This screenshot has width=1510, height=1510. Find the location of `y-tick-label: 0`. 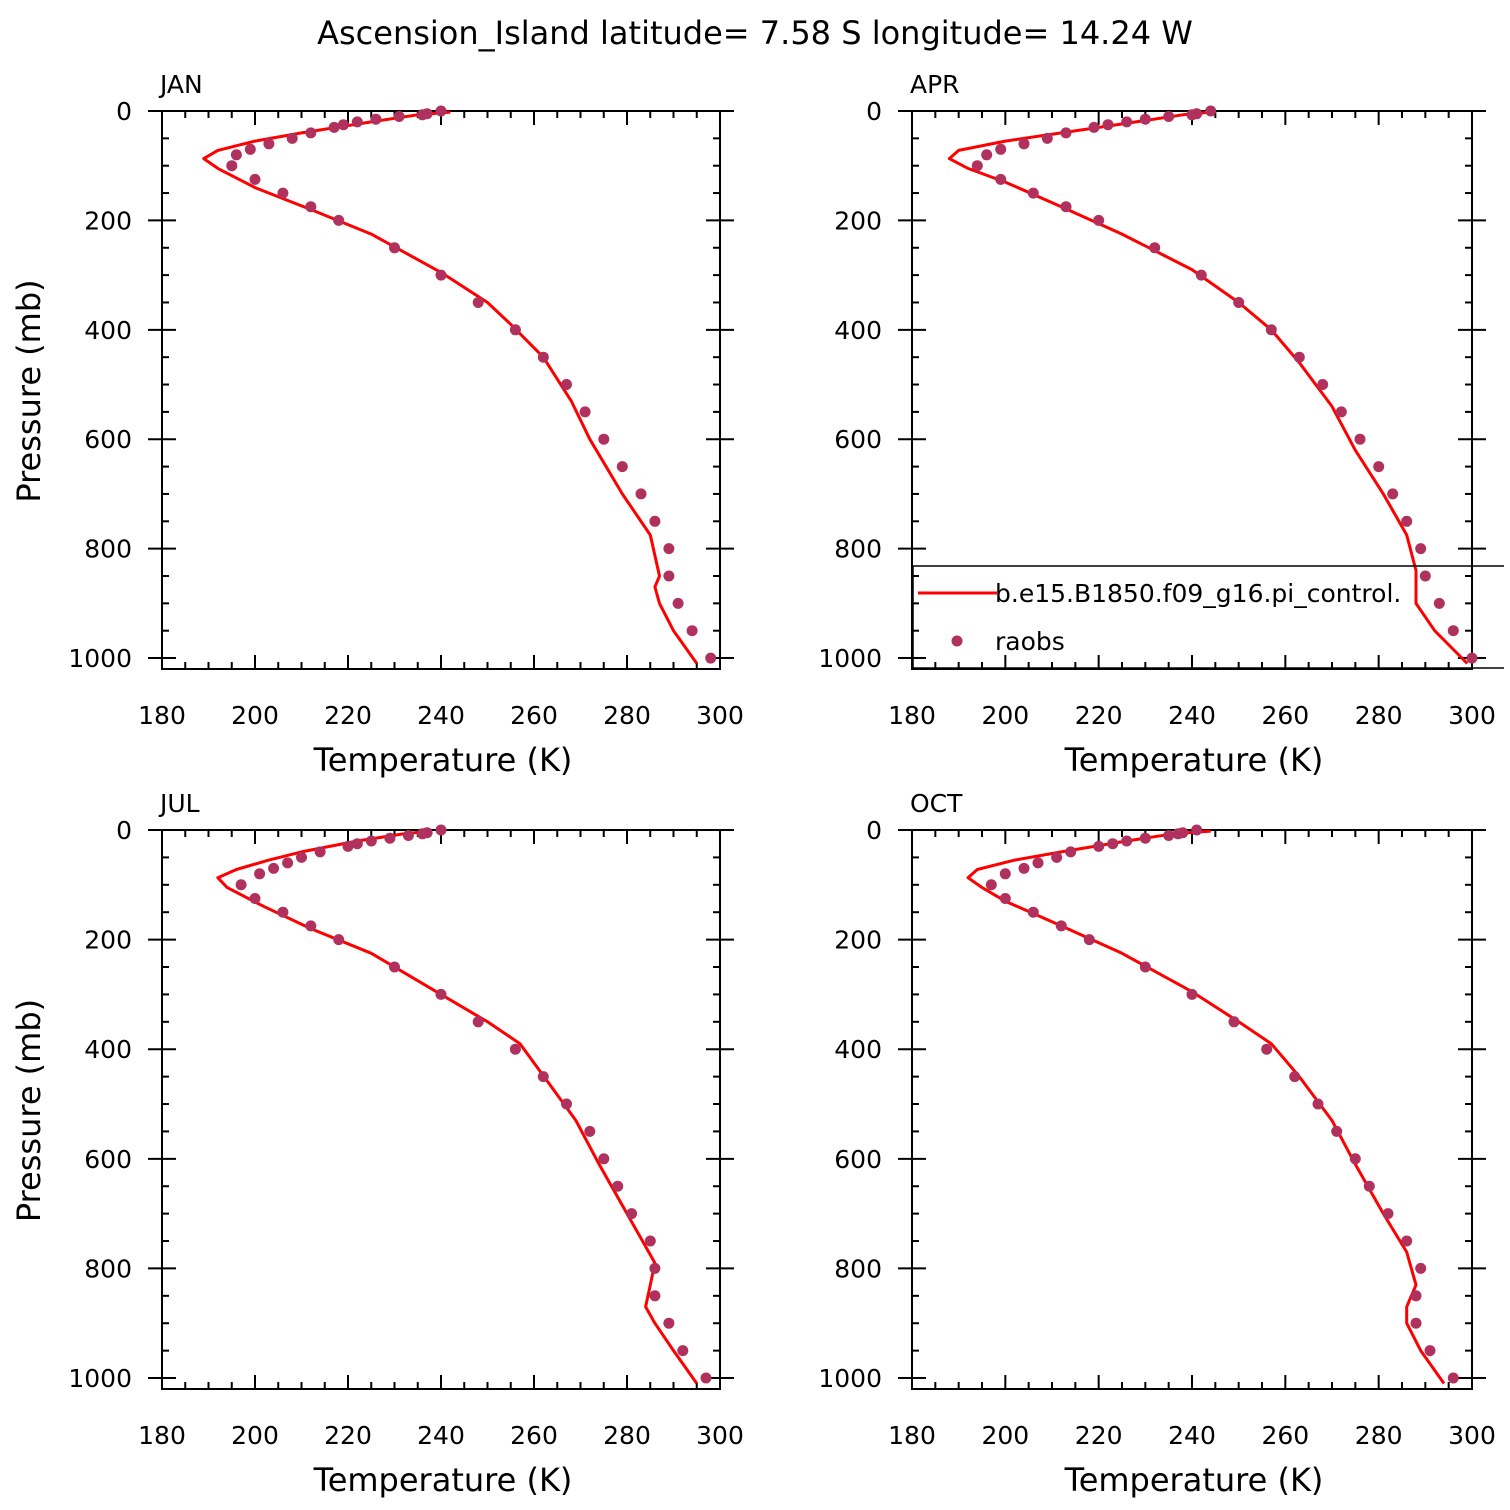

y-tick-label: 0 is located at coordinates (124, 830).